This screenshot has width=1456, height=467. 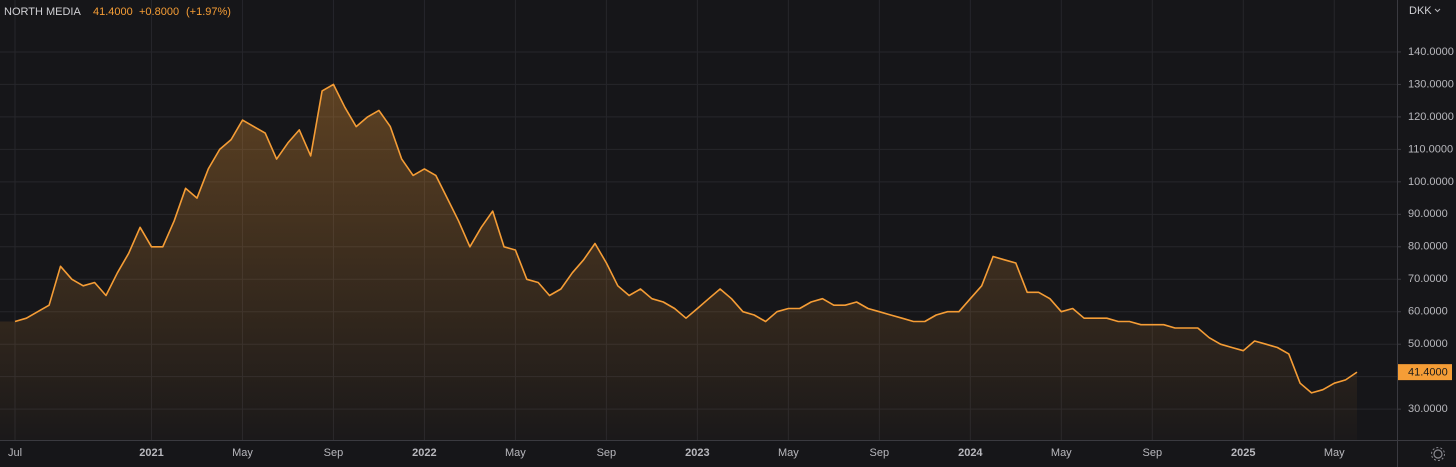 I want to click on y-tick-label: 140.0000, so click(x=1431, y=52).